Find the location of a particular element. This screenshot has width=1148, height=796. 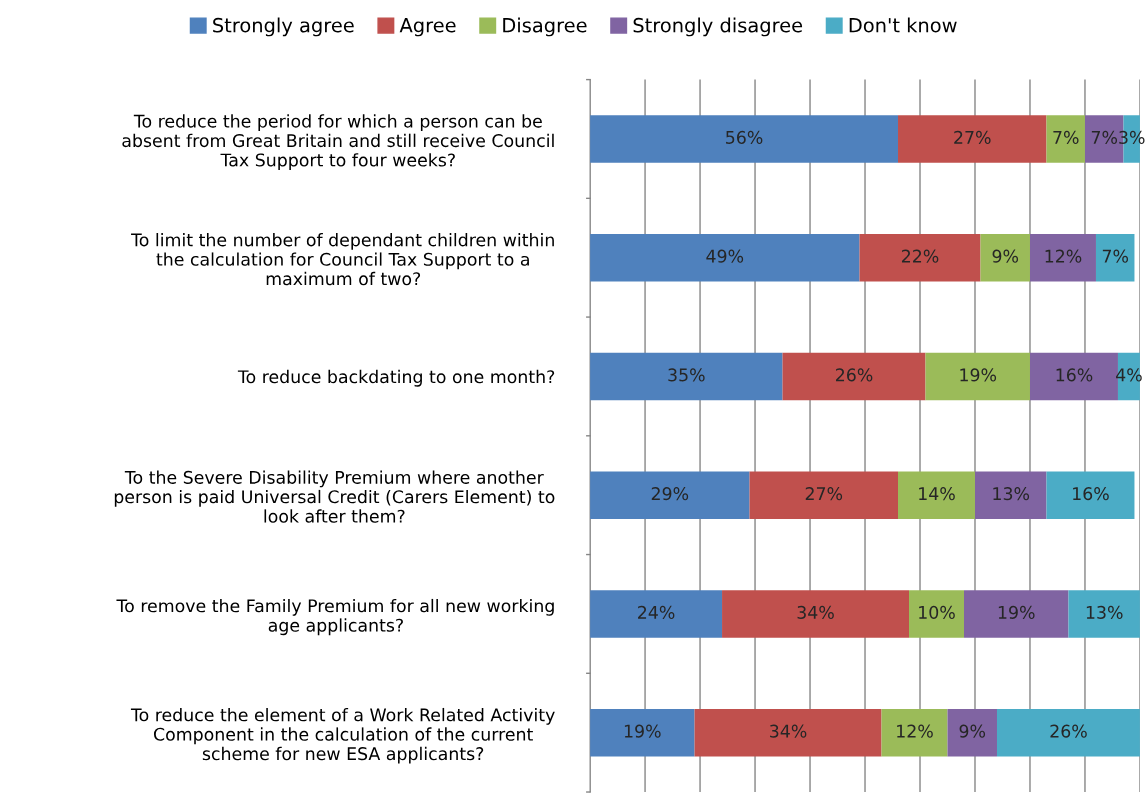

legend-label: Agree is located at coordinates (427, 27).